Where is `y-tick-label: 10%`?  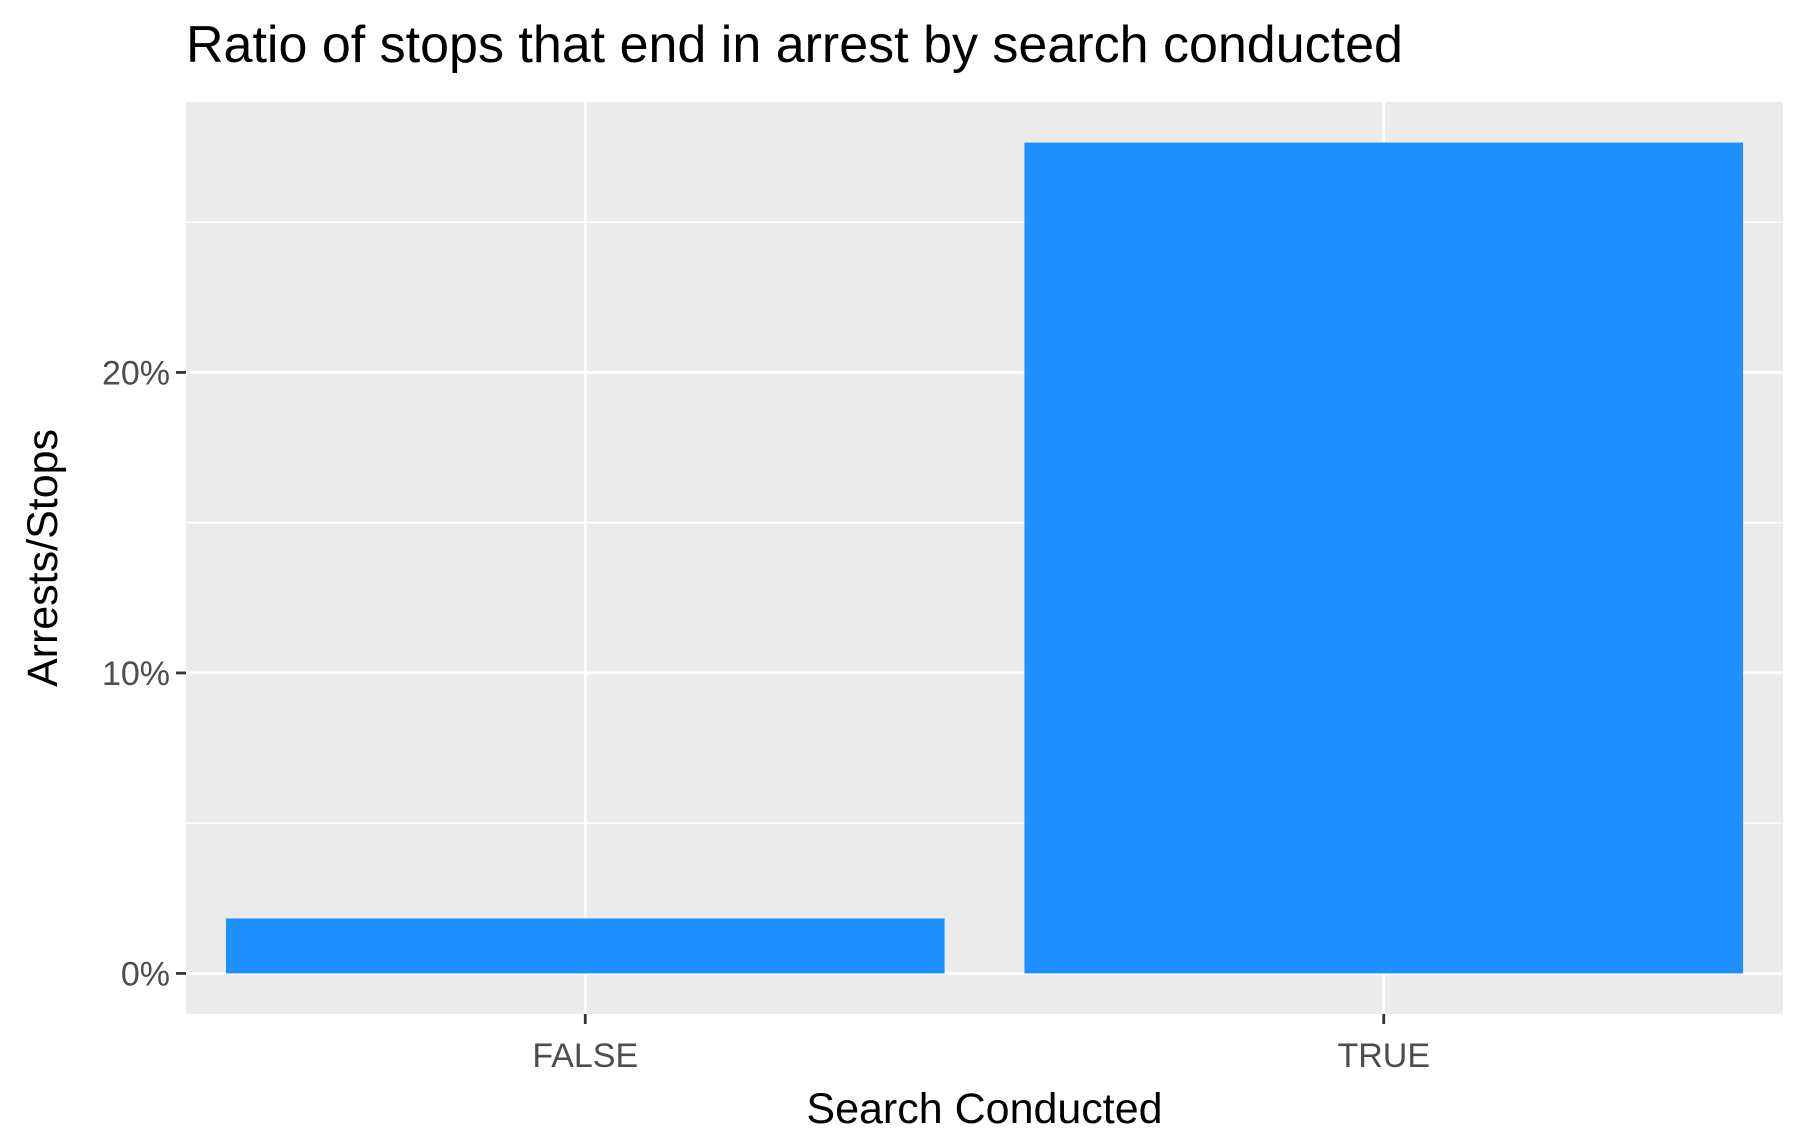
y-tick-label: 10% is located at coordinates (136, 674).